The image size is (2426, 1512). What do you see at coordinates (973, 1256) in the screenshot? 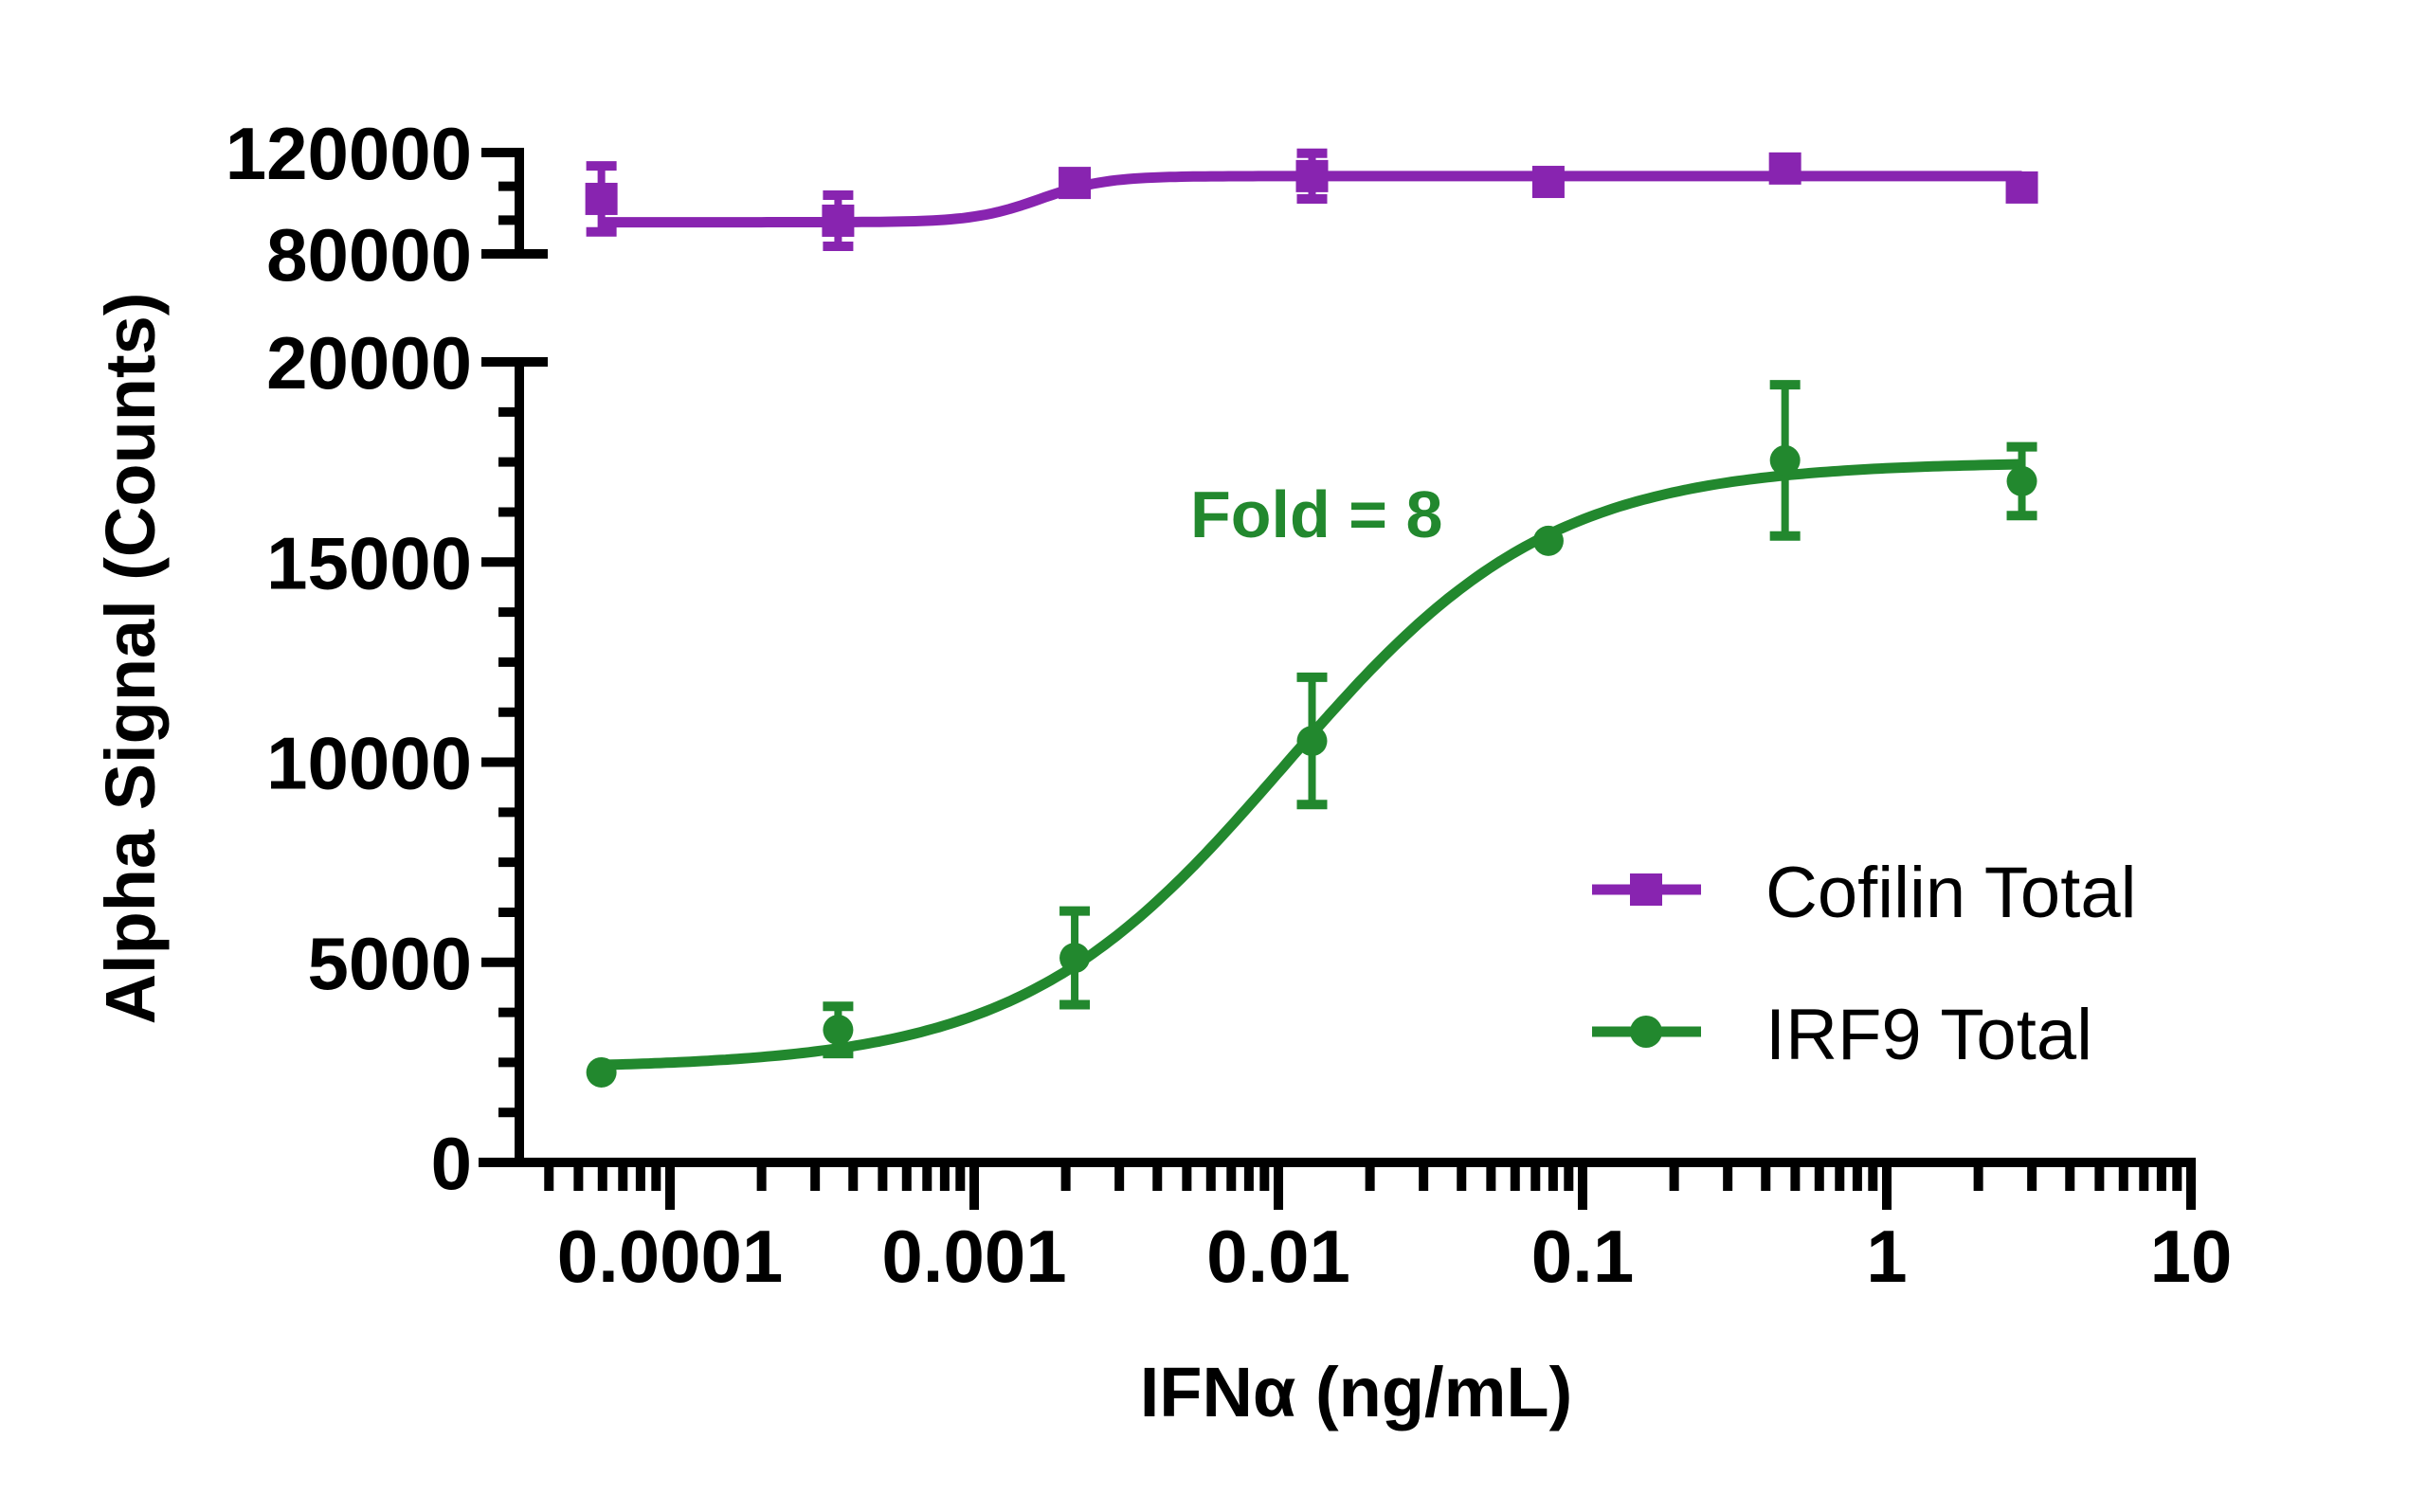
I see `x-tick-label: 0.001` at bounding box center [973, 1256].